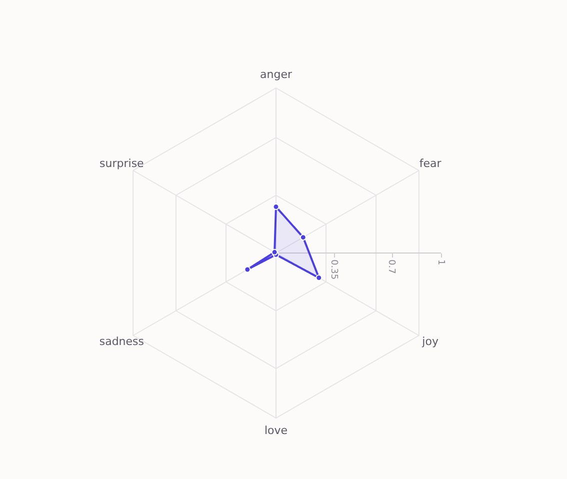 The image size is (567, 479). What do you see at coordinates (430, 341) in the screenshot?
I see `spoke-label: joy` at bounding box center [430, 341].